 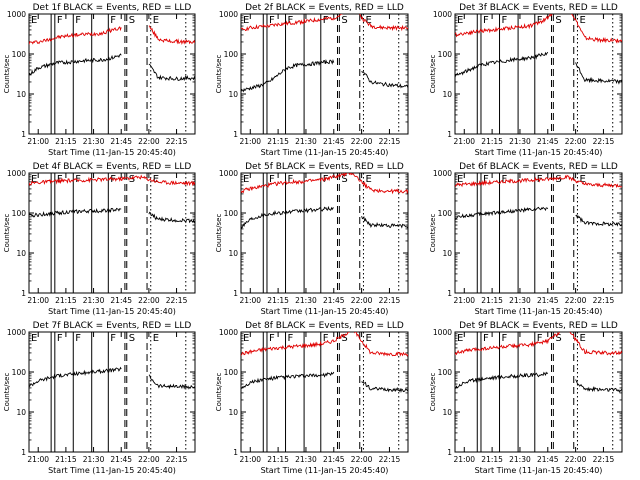 What do you see at coordinates (278, 459) in the screenshot?
I see `panel-8-x-tick-label: 21:15` at bounding box center [278, 459].